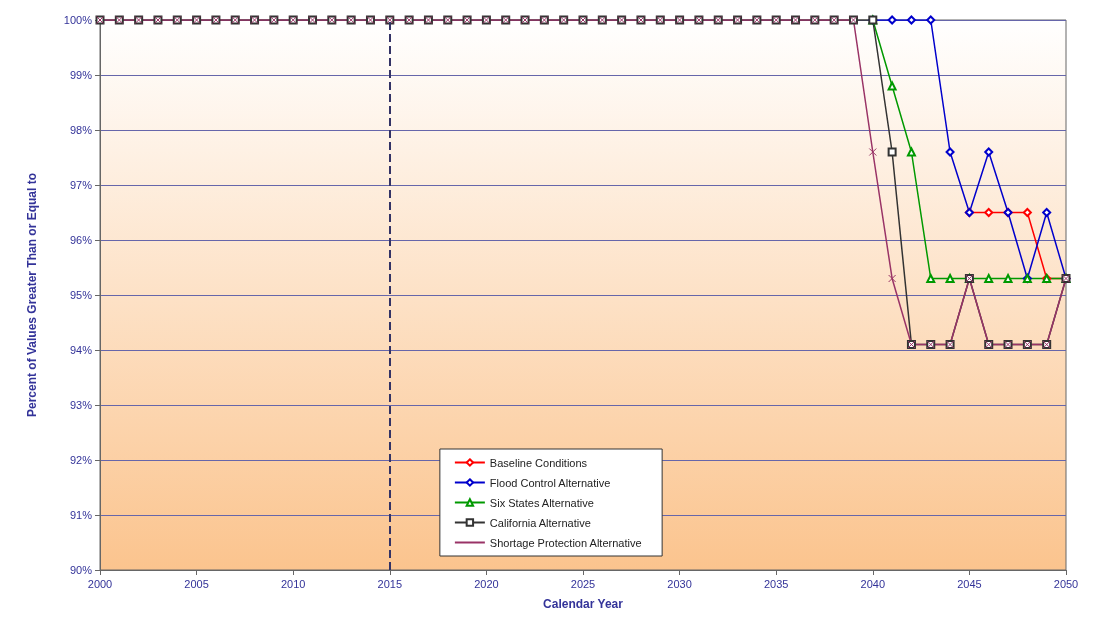 The width and height of the screenshot is (1096, 640). What do you see at coordinates (969, 583) in the screenshot?
I see `x-tick-label: 2045` at bounding box center [969, 583].